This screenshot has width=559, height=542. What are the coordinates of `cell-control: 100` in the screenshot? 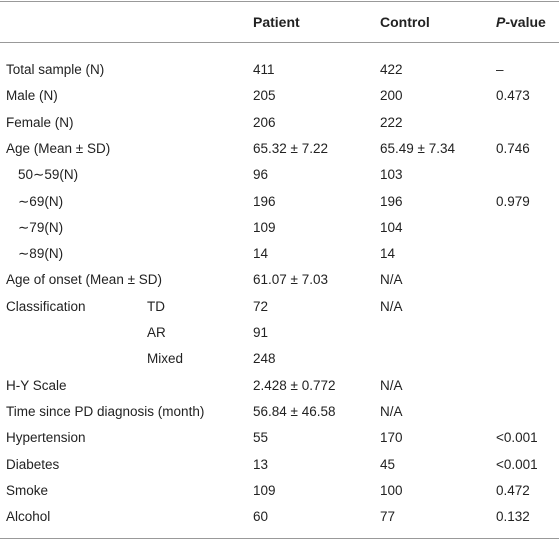 It's located at (391, 490).